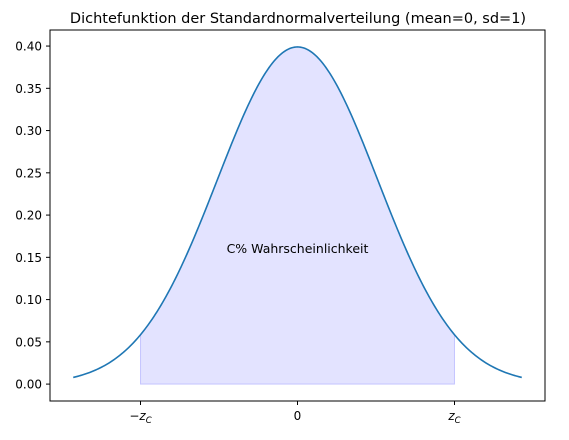  What do you see at coordinates (28, 173) in the screenshot?
I see `y-tick-label: 0.25` at bounding box center [28, 173].